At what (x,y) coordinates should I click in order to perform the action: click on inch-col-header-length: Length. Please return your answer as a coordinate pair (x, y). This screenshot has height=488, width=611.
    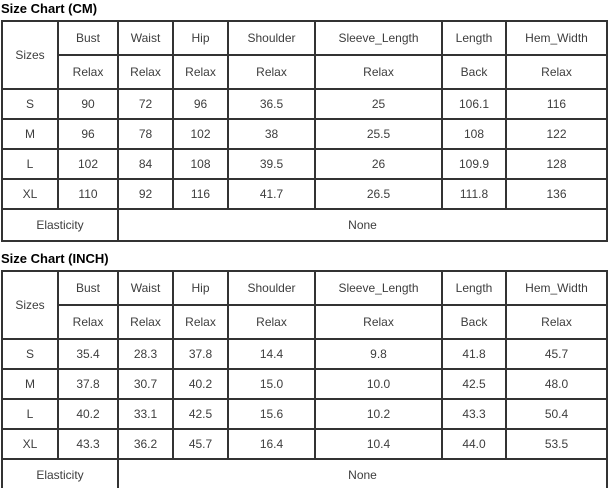
    Looking at the image, I should click on (474, 288).